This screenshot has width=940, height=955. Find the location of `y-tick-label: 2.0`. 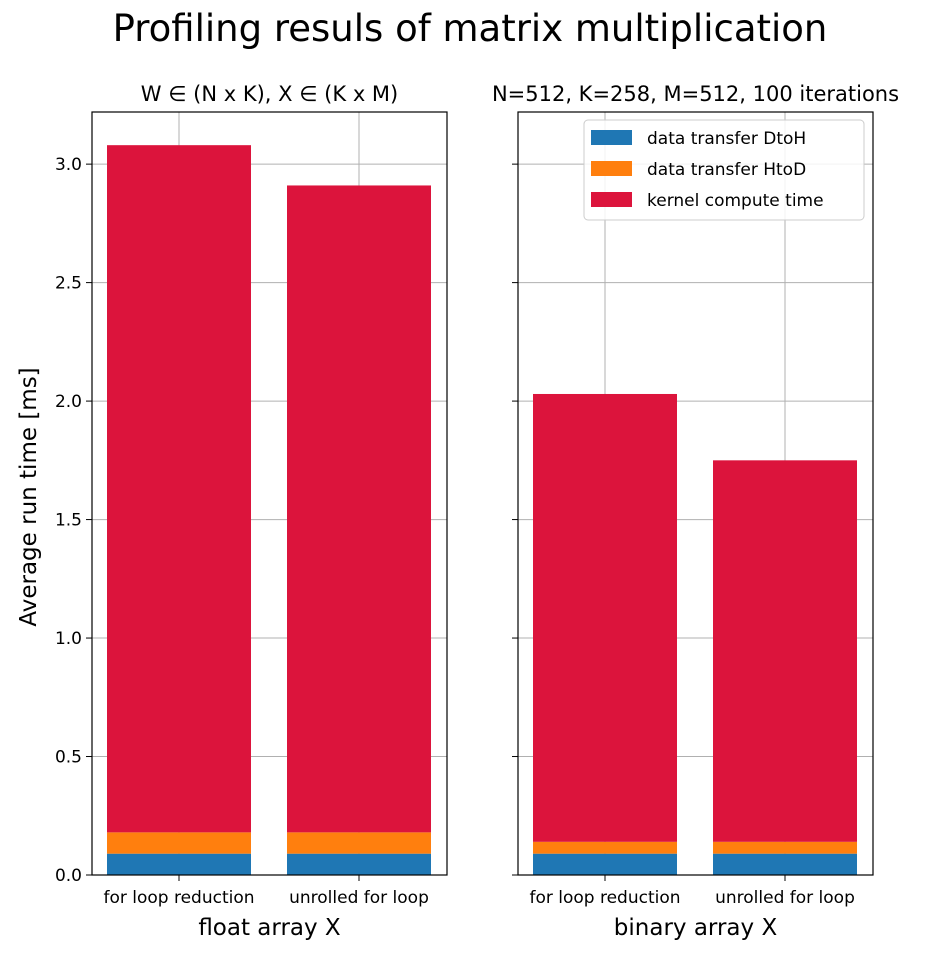

y-tick-label: 2.0 is located at coordinates (68, 402).